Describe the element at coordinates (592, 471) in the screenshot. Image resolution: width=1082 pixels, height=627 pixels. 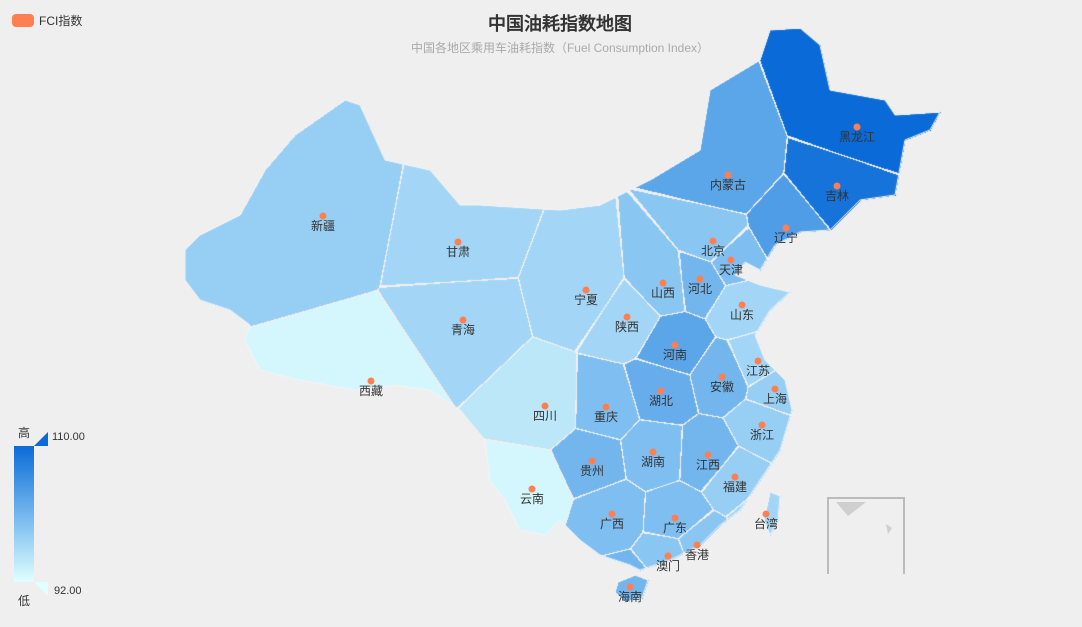
I see `region-label: 贵州` at that location.